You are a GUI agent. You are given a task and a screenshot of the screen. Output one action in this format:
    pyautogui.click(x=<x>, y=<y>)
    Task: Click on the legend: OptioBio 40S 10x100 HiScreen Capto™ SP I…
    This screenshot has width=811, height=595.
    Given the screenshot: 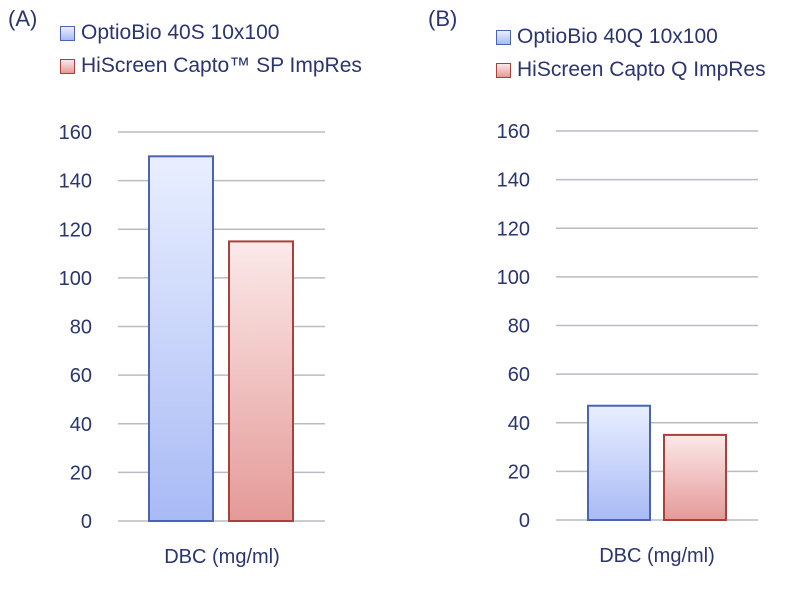 What is the action you would take?
    pyautogui.click(x=211, y=51)
    